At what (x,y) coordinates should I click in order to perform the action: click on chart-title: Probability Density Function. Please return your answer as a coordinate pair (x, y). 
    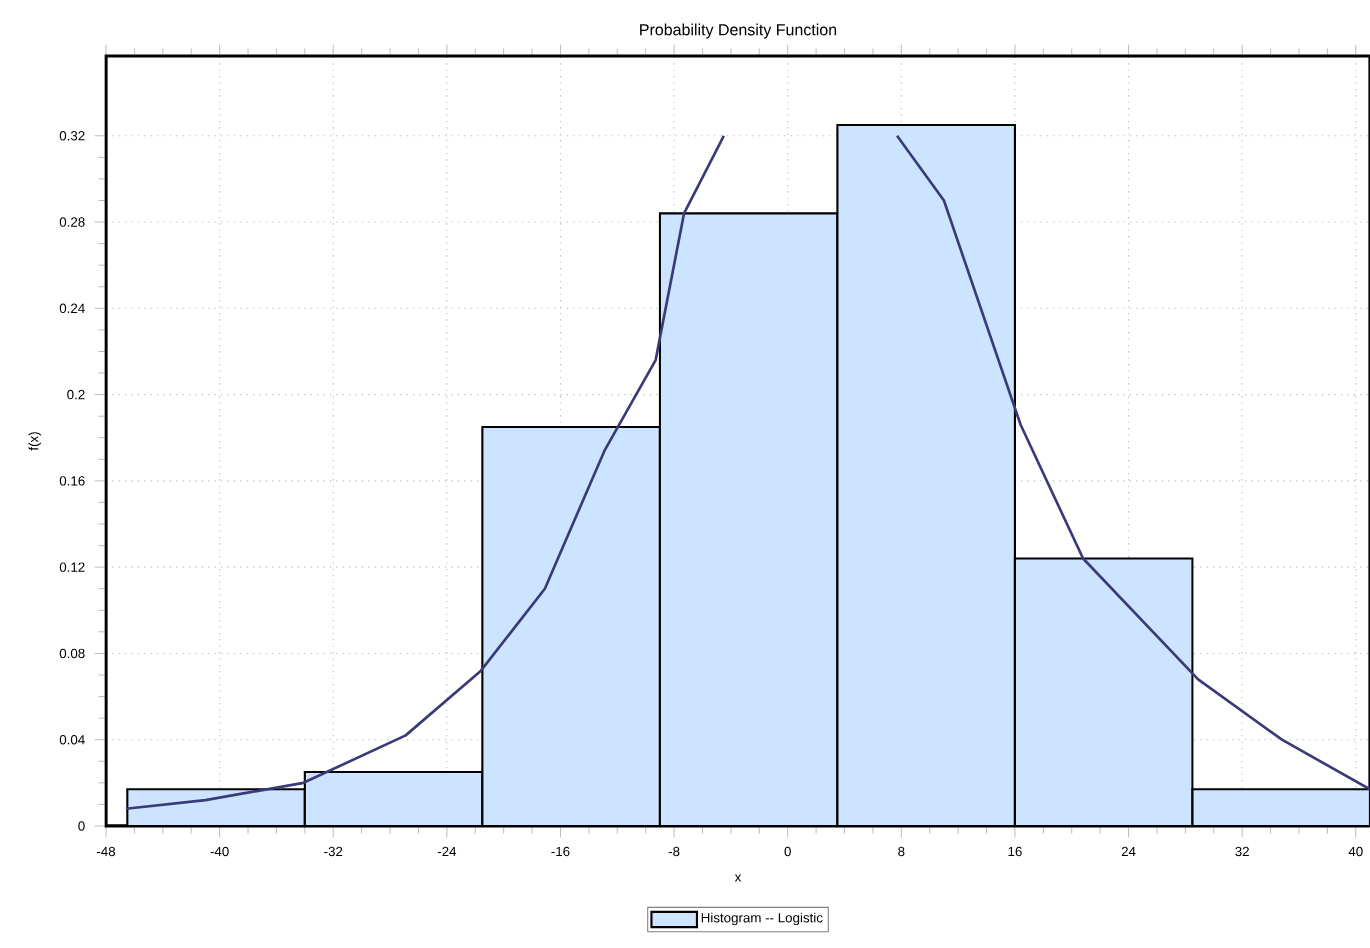
    Looking at the image, I should click on (738, 31).